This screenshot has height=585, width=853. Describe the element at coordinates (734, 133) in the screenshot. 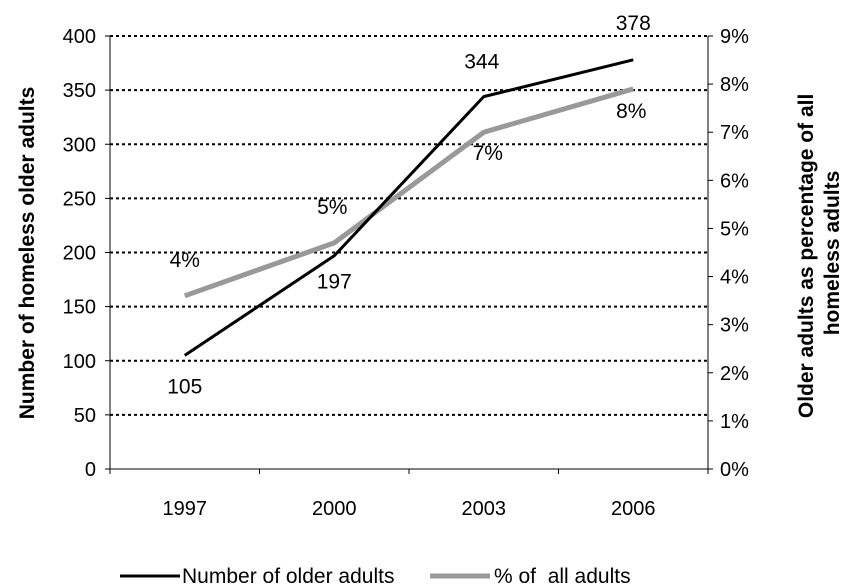

I see `right-tick-label: 7%` at that location.